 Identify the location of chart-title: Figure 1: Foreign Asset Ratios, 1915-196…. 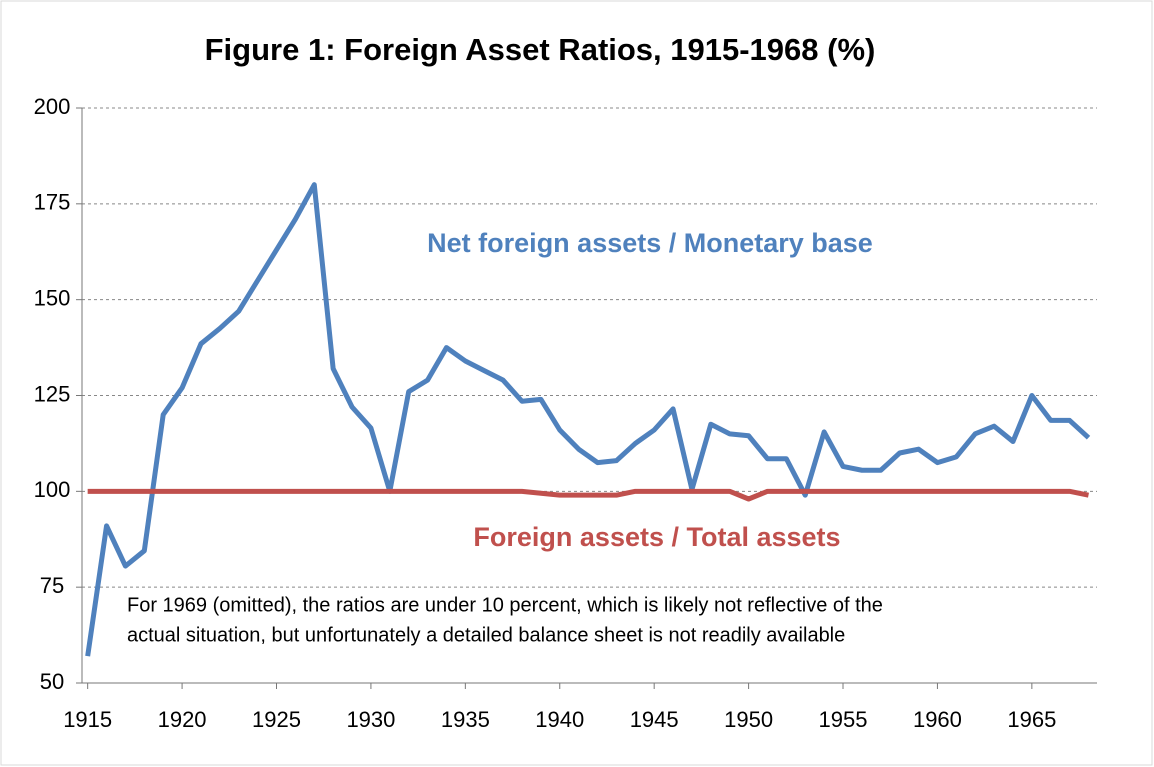
(540, 49).